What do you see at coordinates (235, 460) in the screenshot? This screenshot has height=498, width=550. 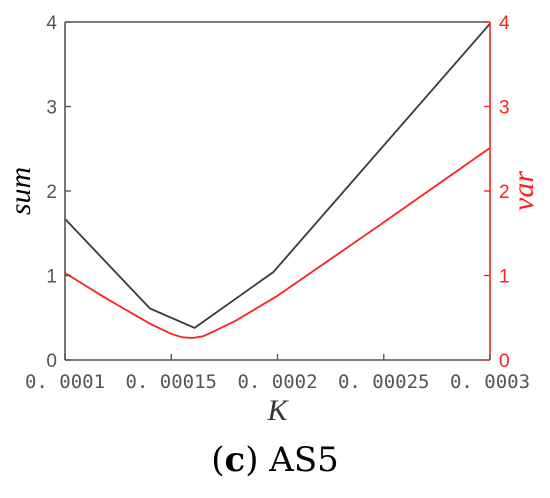 I see `caption-label: c` at bounding box center [235, 460].